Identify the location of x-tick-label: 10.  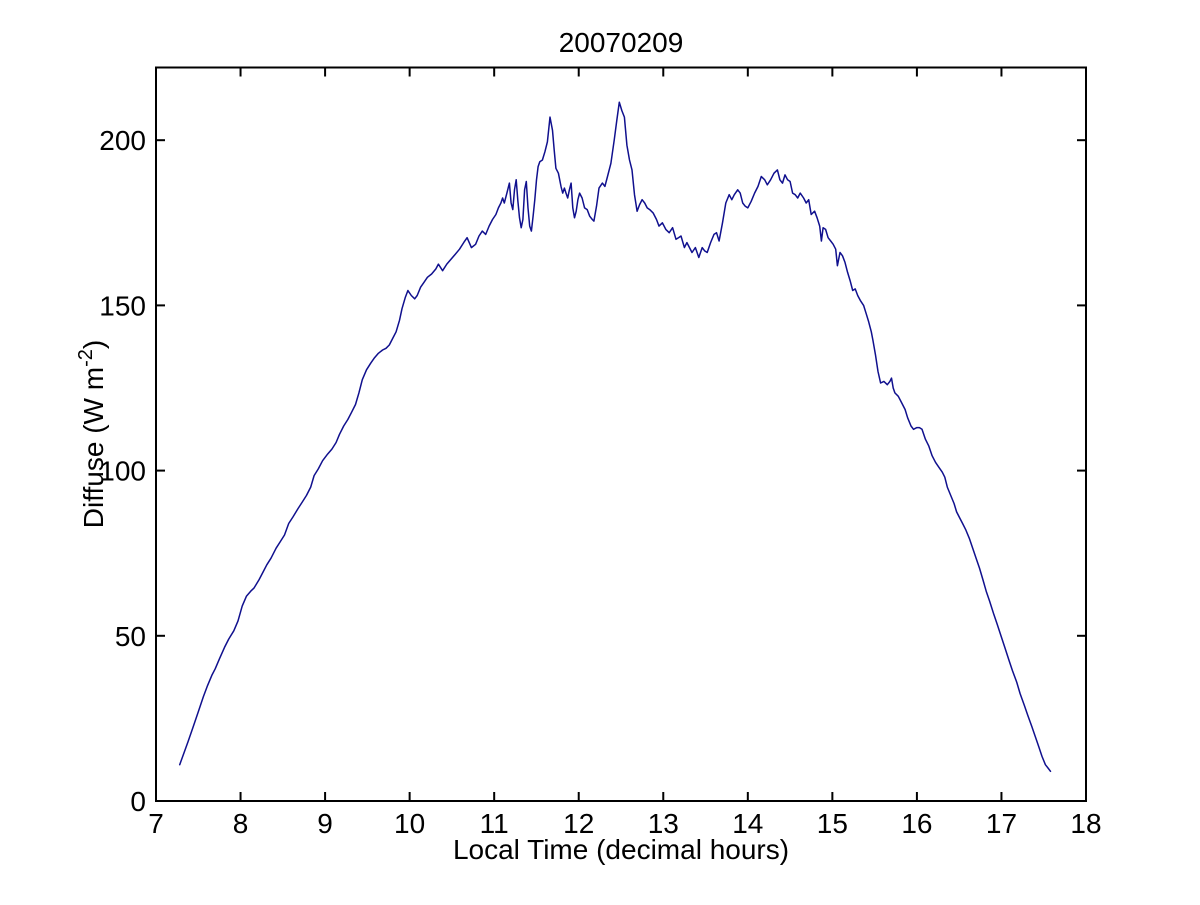
(409, 823).